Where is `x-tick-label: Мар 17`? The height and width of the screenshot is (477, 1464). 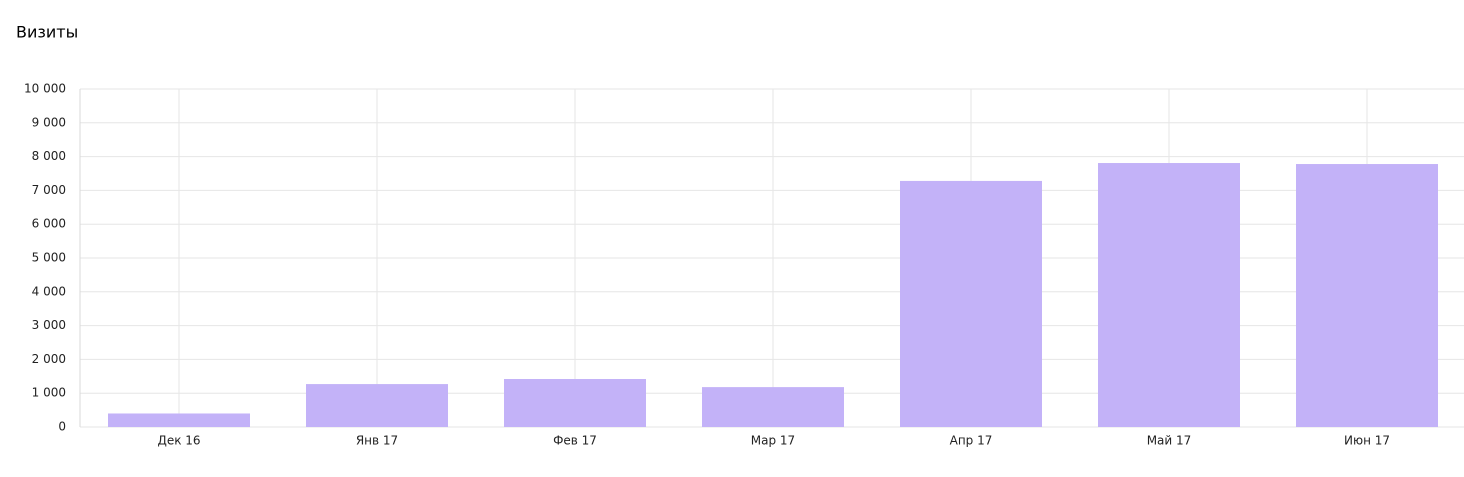
x-tick-label: Мар 17 is located at coordinates (773, 441).